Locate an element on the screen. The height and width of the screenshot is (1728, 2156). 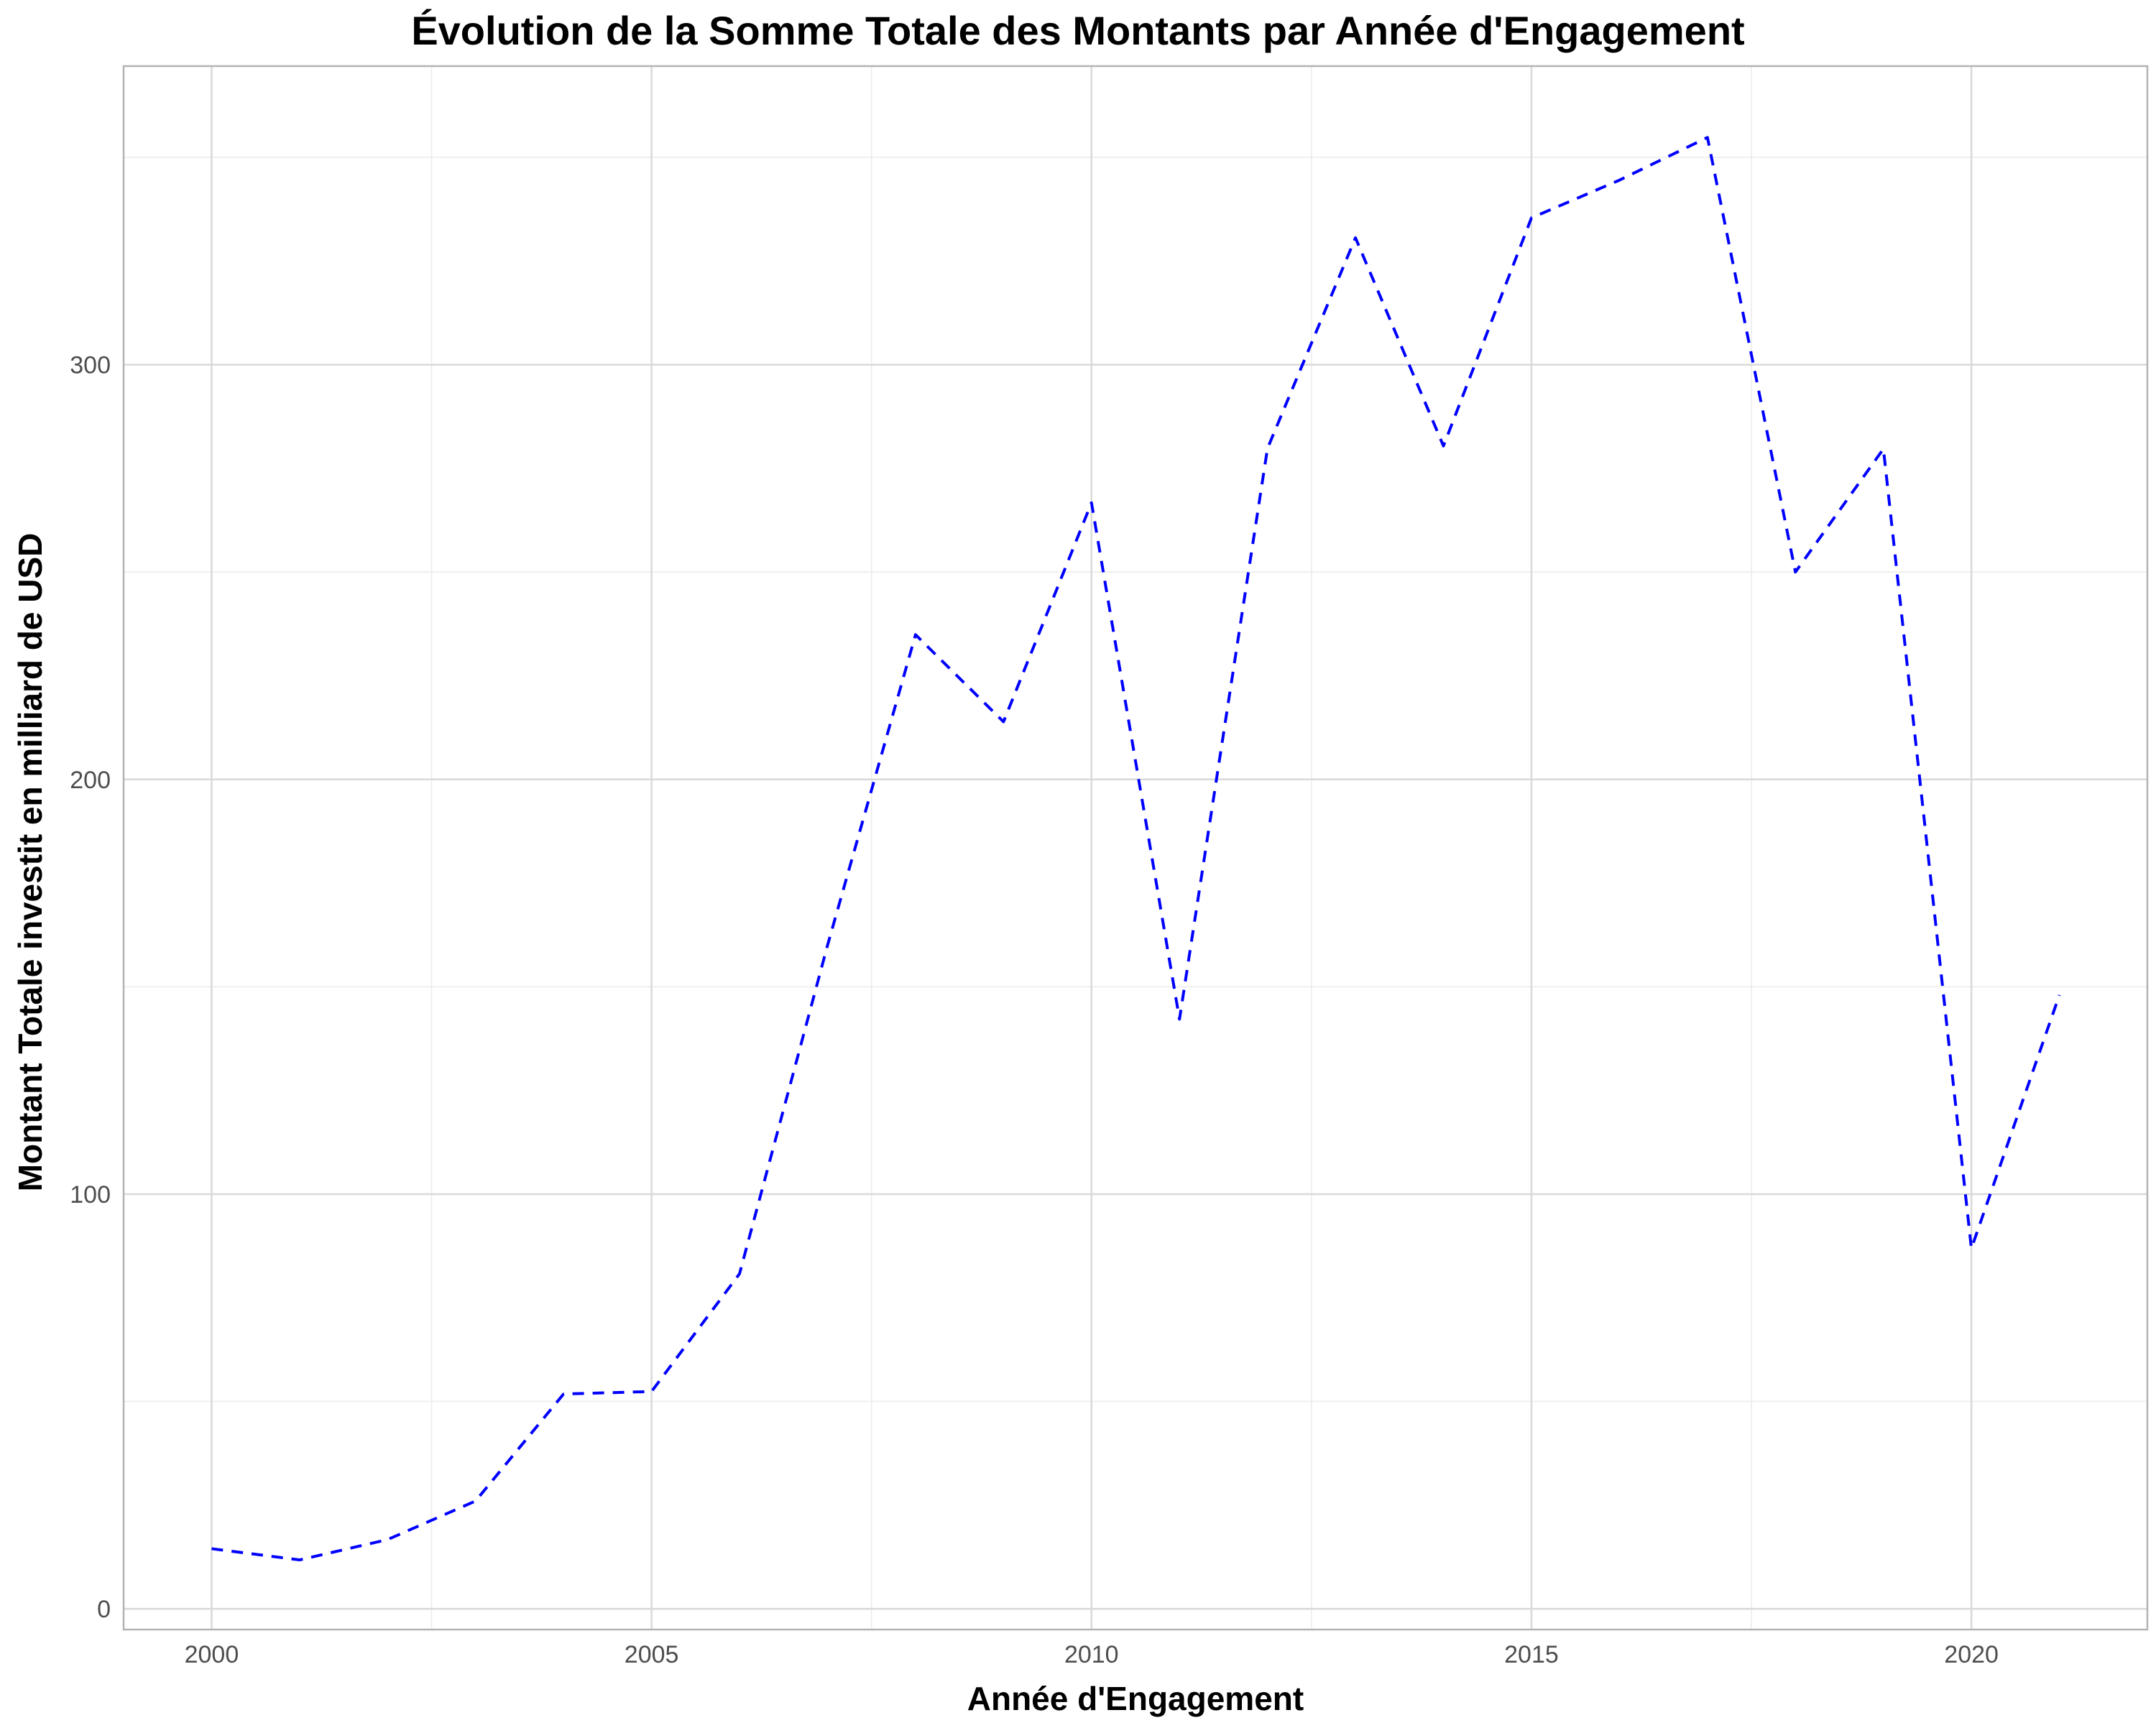
y-tick-label: 100 is located at coordinates (91, 1195).